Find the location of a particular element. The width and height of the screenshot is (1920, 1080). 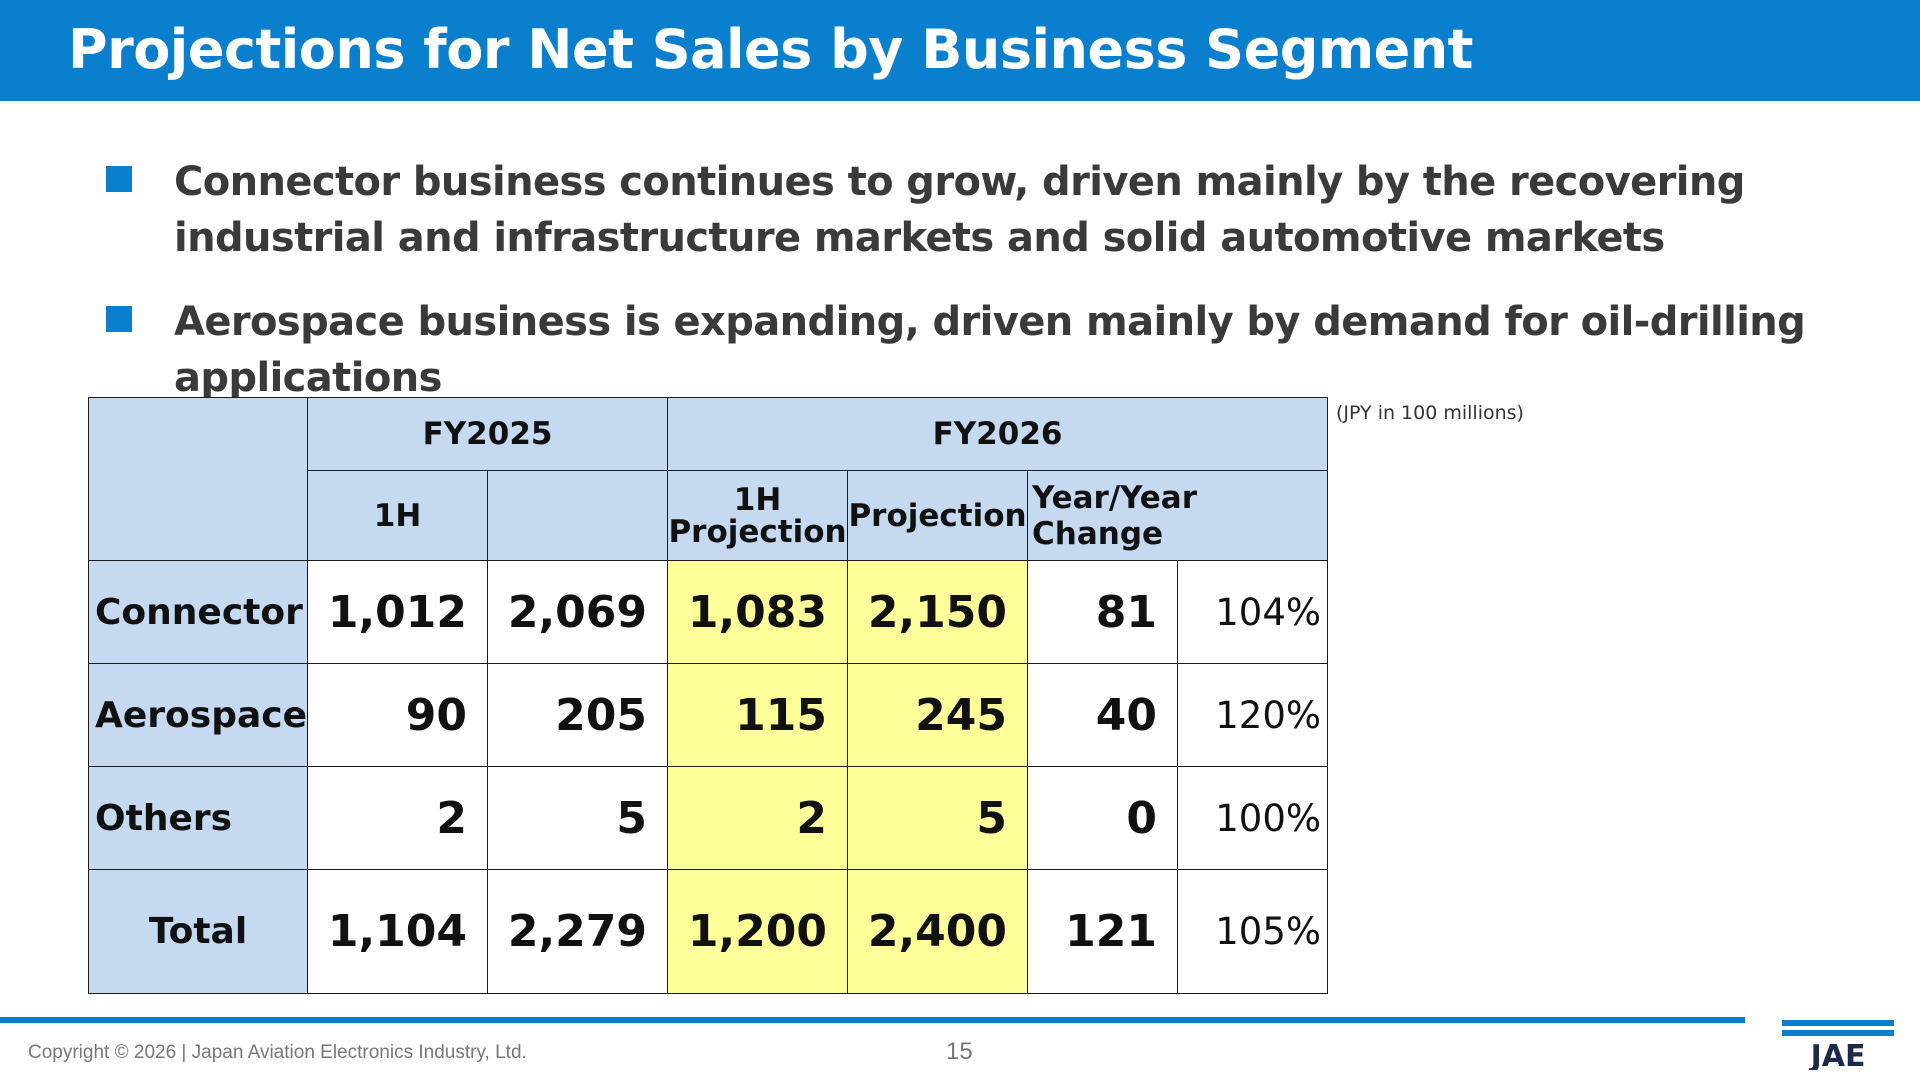

cell-fy2026-projection: 2,150 is located at coordinates (938, 612).